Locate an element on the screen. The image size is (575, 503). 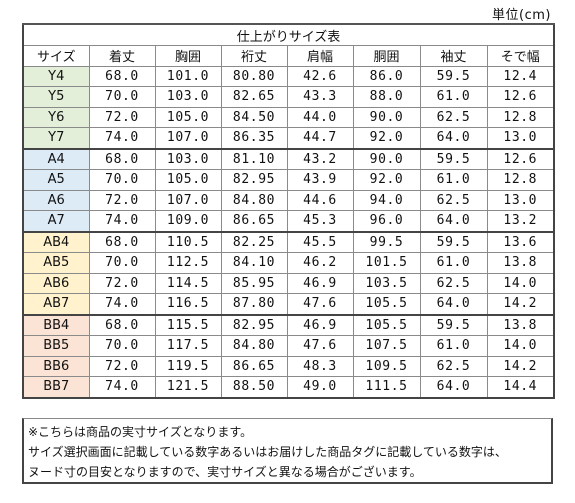
note-line: ヌード寸の目安となりますので、実寸サイズと異なる場合がございます。 is located at coordinates (225, 472).